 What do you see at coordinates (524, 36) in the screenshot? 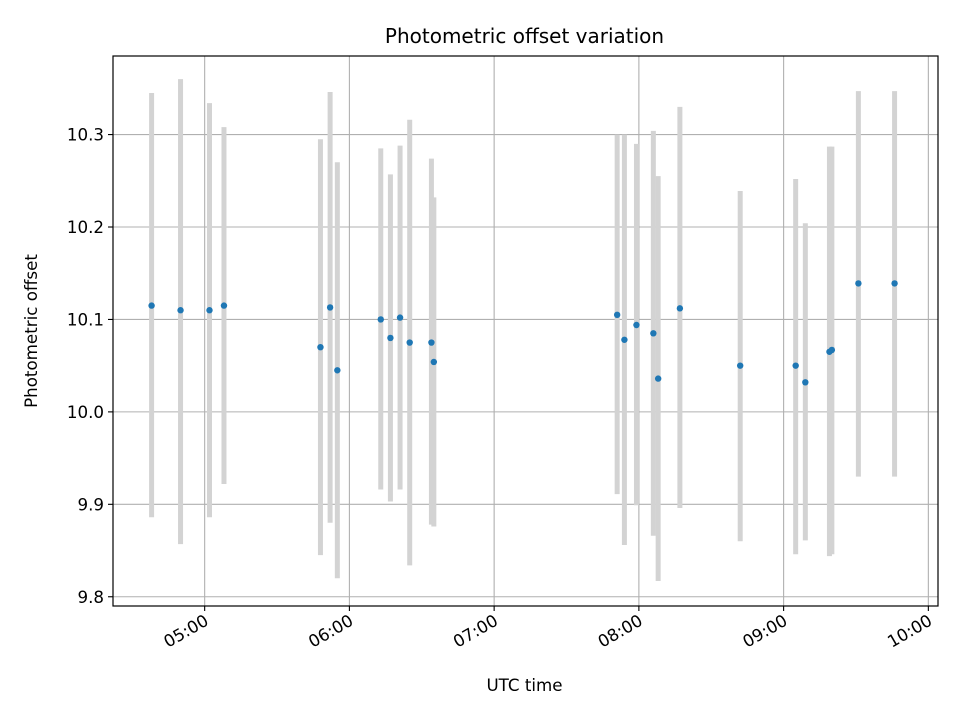
I see `chart-title: Photometric offset variation` at bounding box center [524, 36].